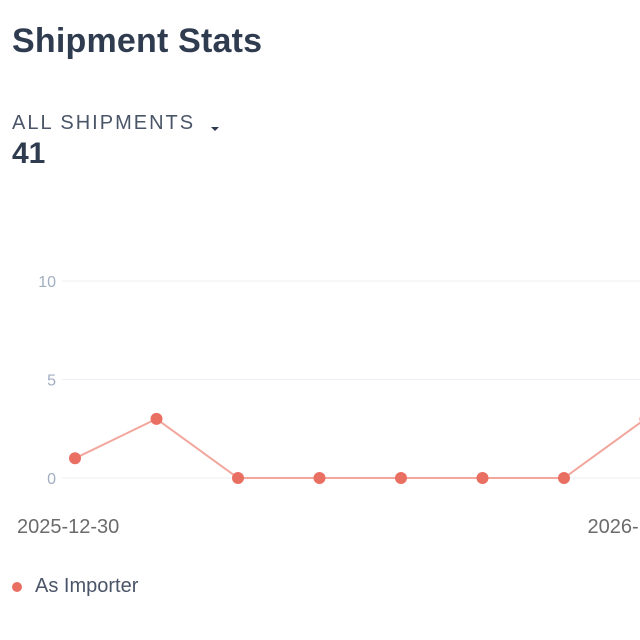 The image size is (640, 640). I want to click on x-tick-label: 2026-, so click(613, 527).